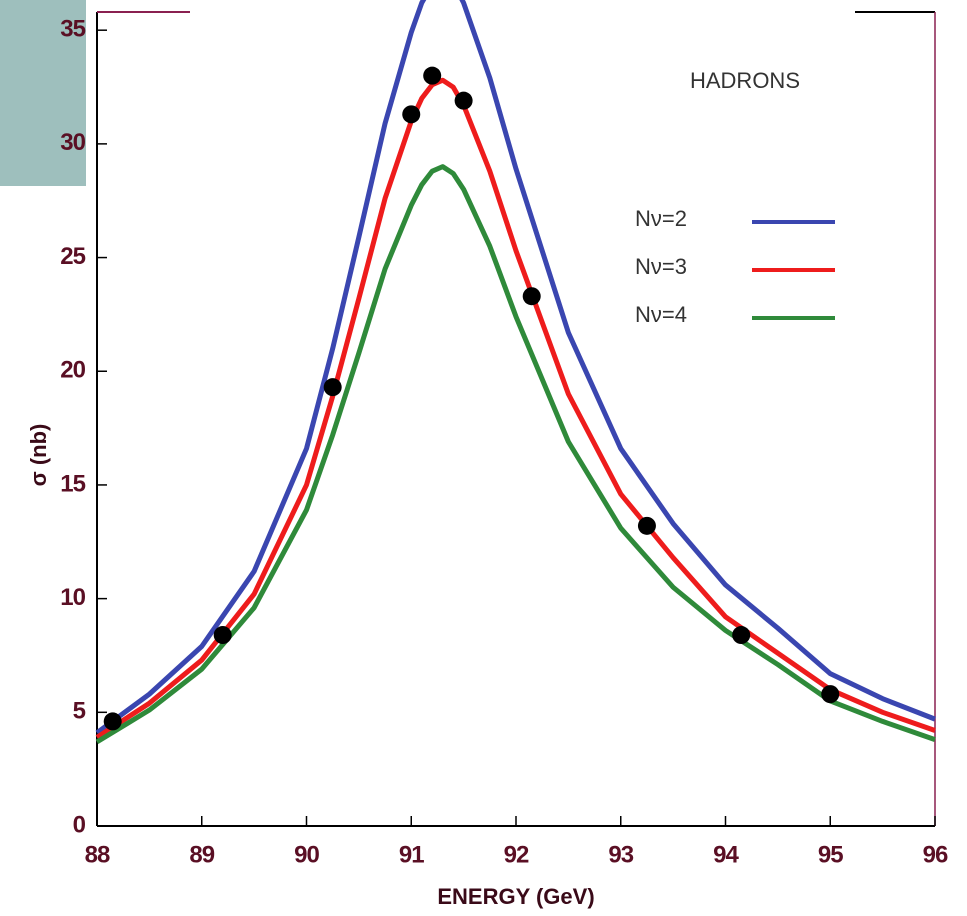 Image resolution: width=967 pixels, height=916 pixels. Describe the element at coordinates (516, 854) in the screenshot. I see `x-tick-label: 92` at that location.